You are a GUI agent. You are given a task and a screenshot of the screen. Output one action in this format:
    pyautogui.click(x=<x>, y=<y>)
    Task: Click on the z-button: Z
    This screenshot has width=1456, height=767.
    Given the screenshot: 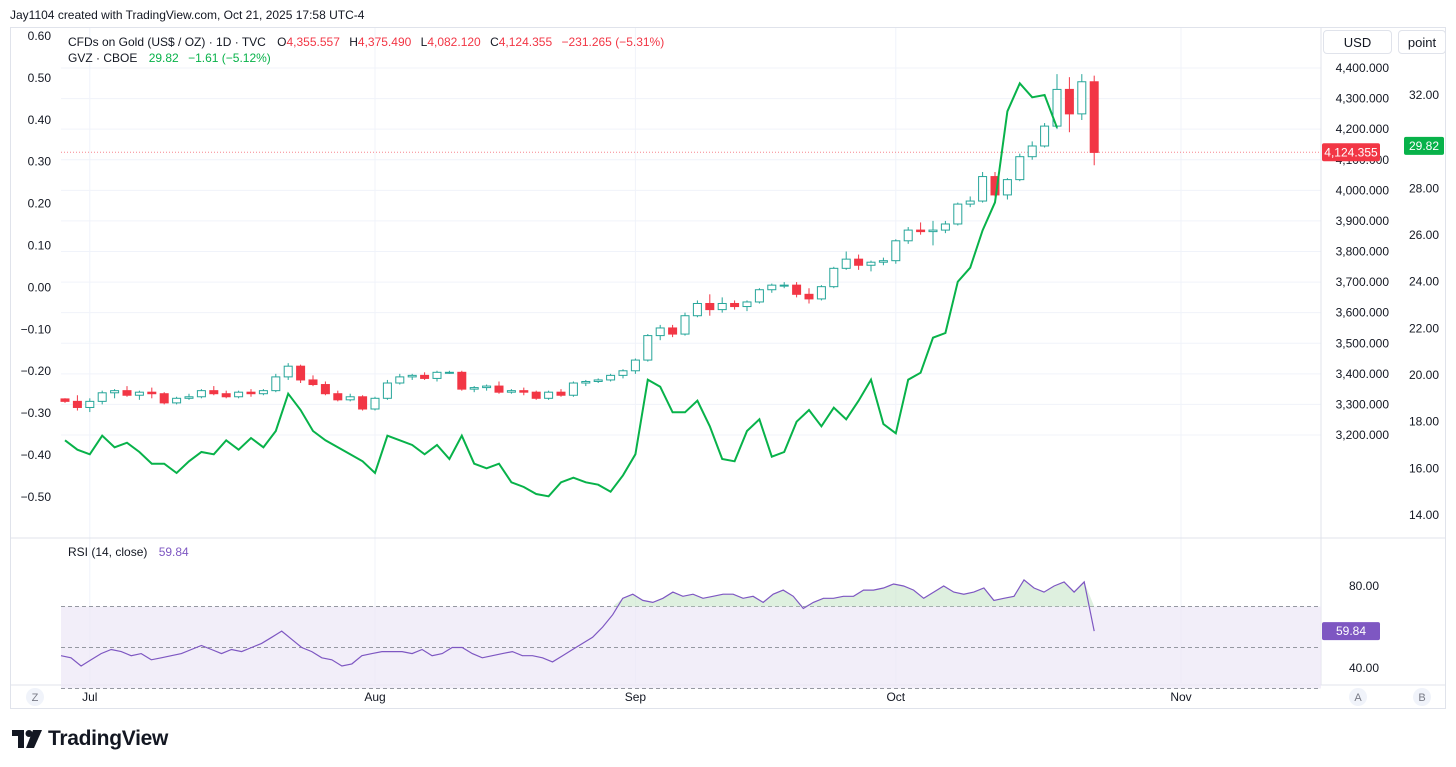 What is the action you would take?
    pyautogui.click(x=35, y=698)
    